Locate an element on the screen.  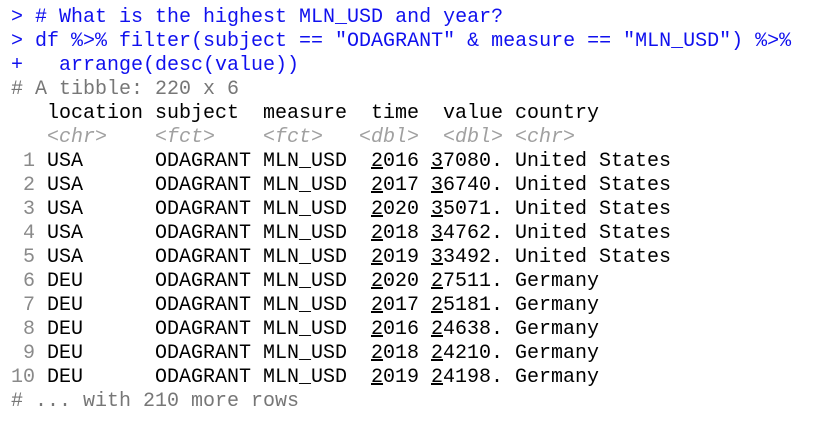
footer: # ... with 210 more rows is located at coordinates (155, 401).